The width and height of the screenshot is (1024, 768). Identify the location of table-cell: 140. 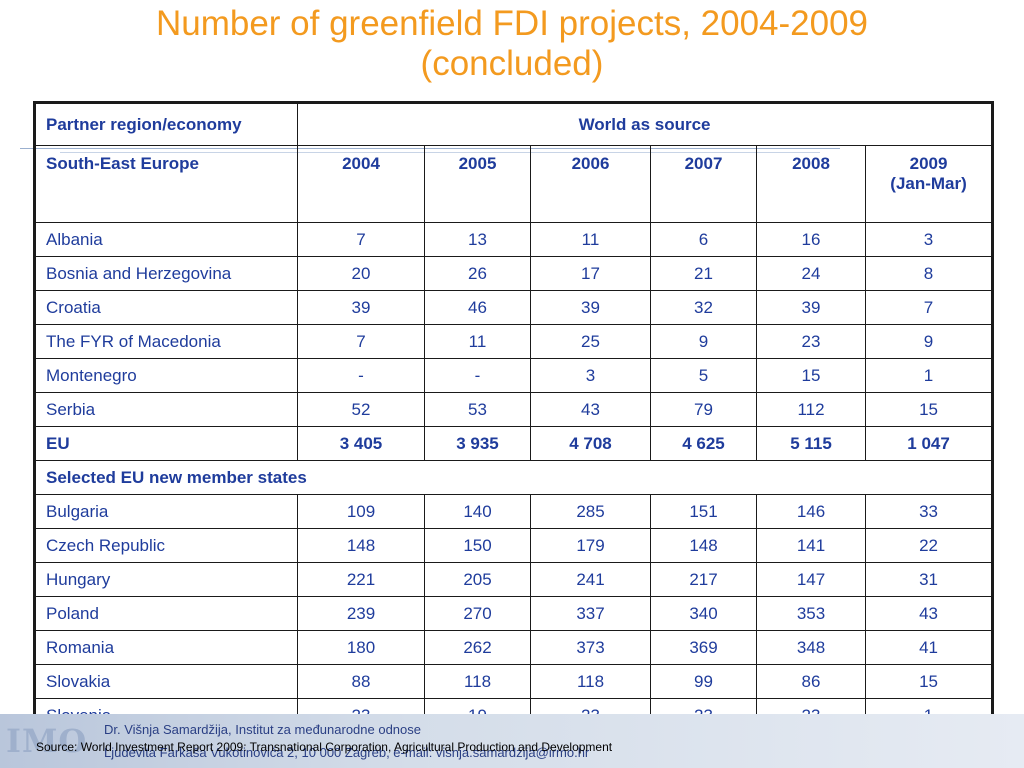
(477, 511).